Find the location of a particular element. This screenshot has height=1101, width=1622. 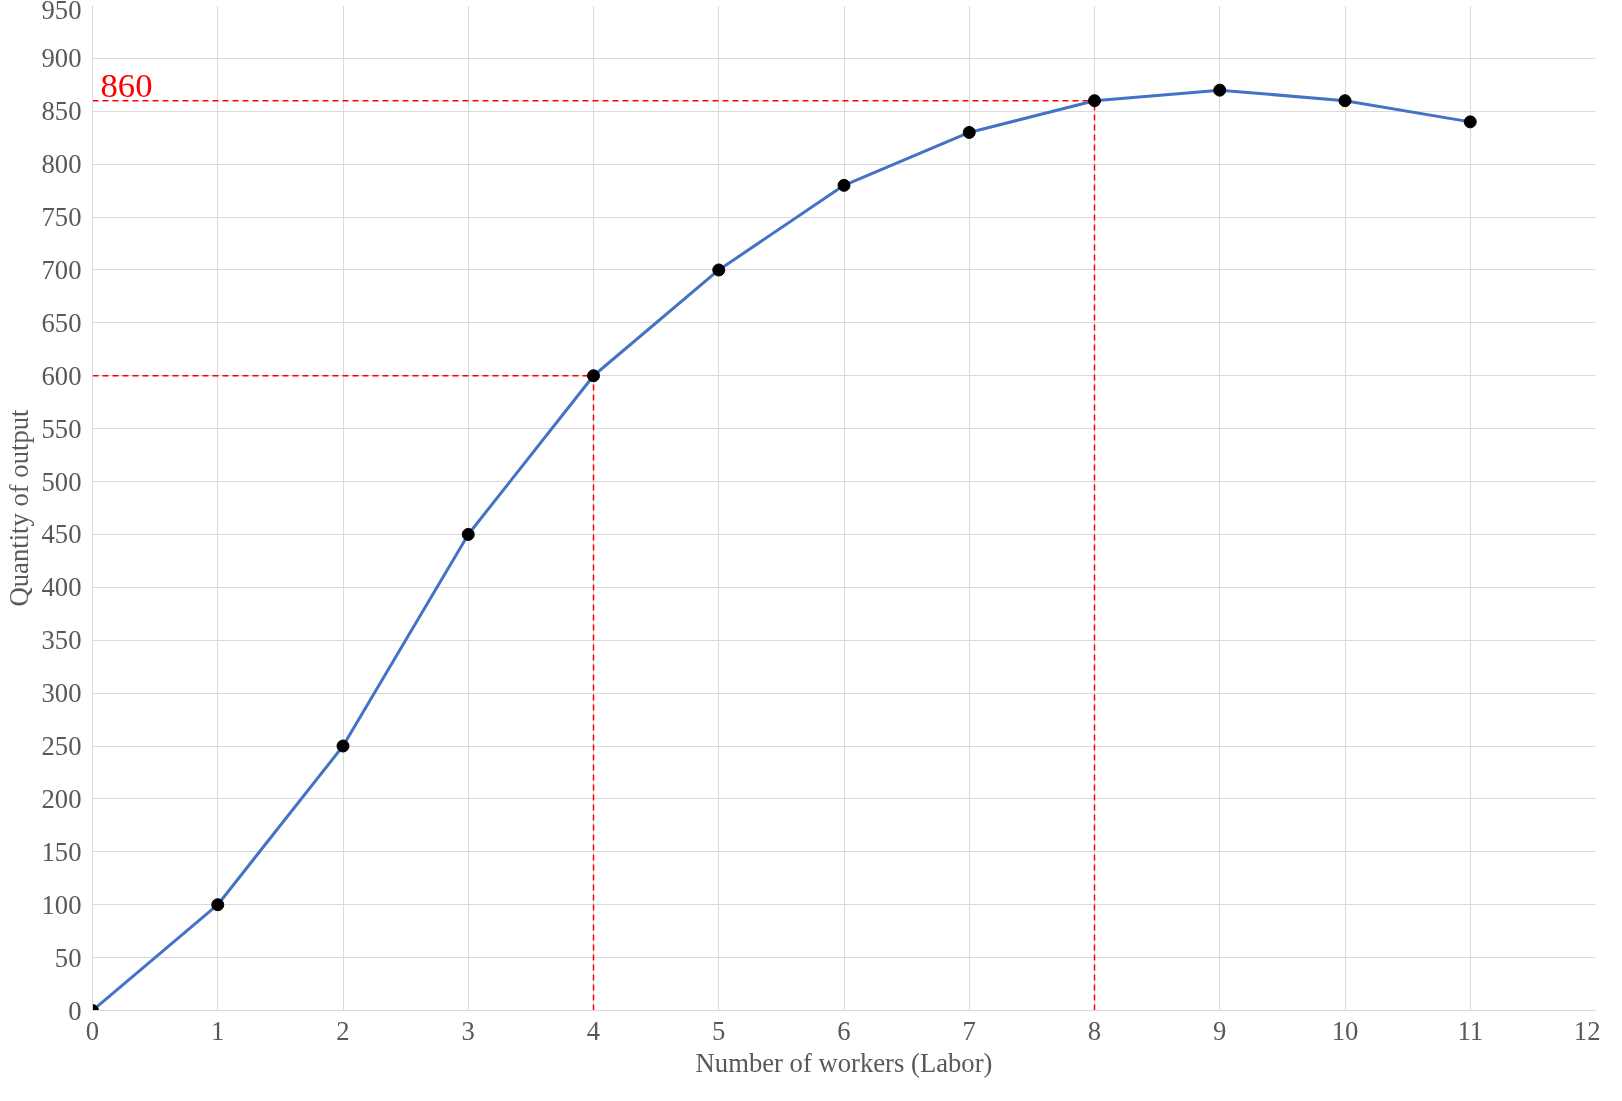

x-tick-label: 1 is located at coordinates (218, 1030).